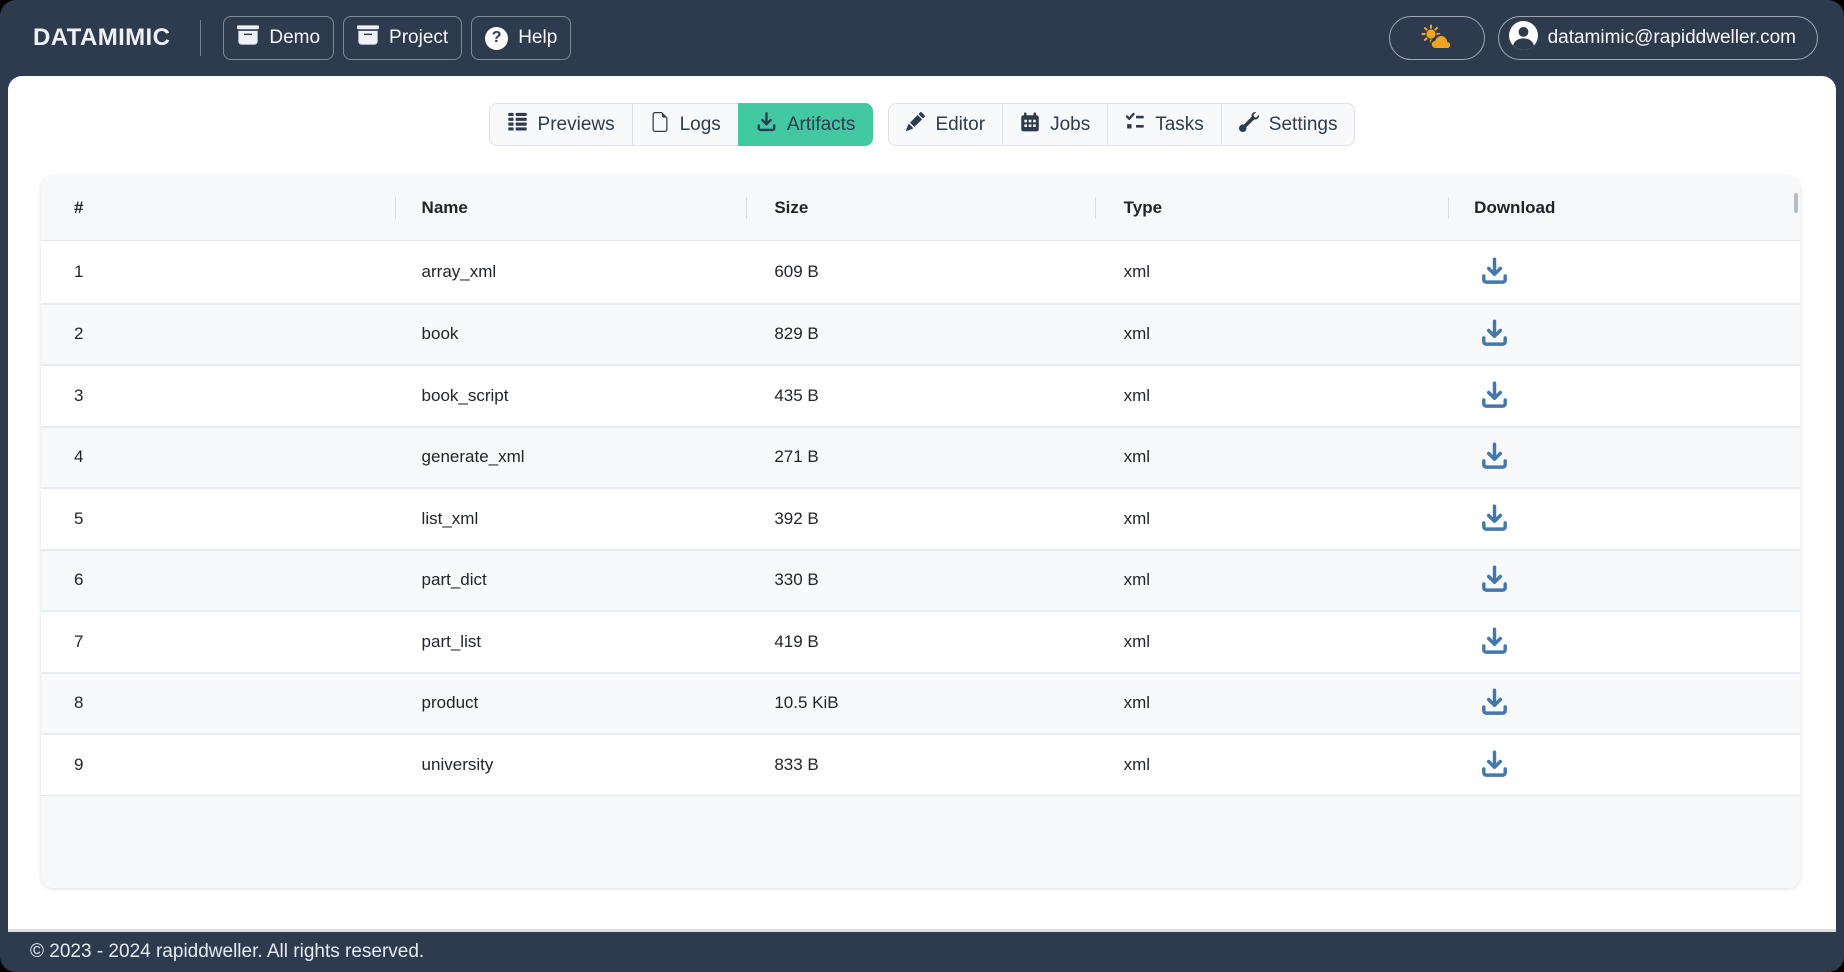 Image resolution: width=1844 pixels, height=972 pixels. I want to click on table-row: 4 generate_xml 271 B xml, so click(920, 456).